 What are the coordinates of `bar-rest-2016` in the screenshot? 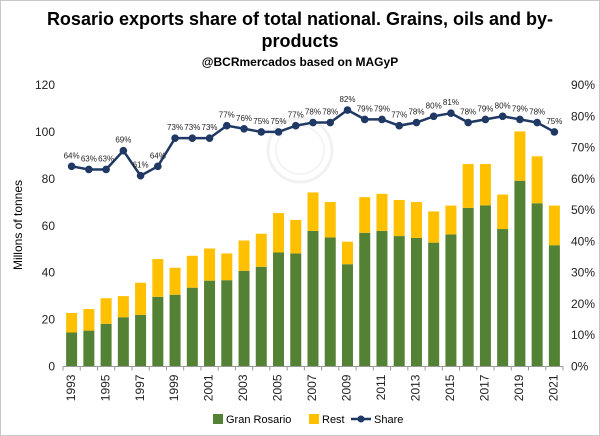 It's located at (468, 186).